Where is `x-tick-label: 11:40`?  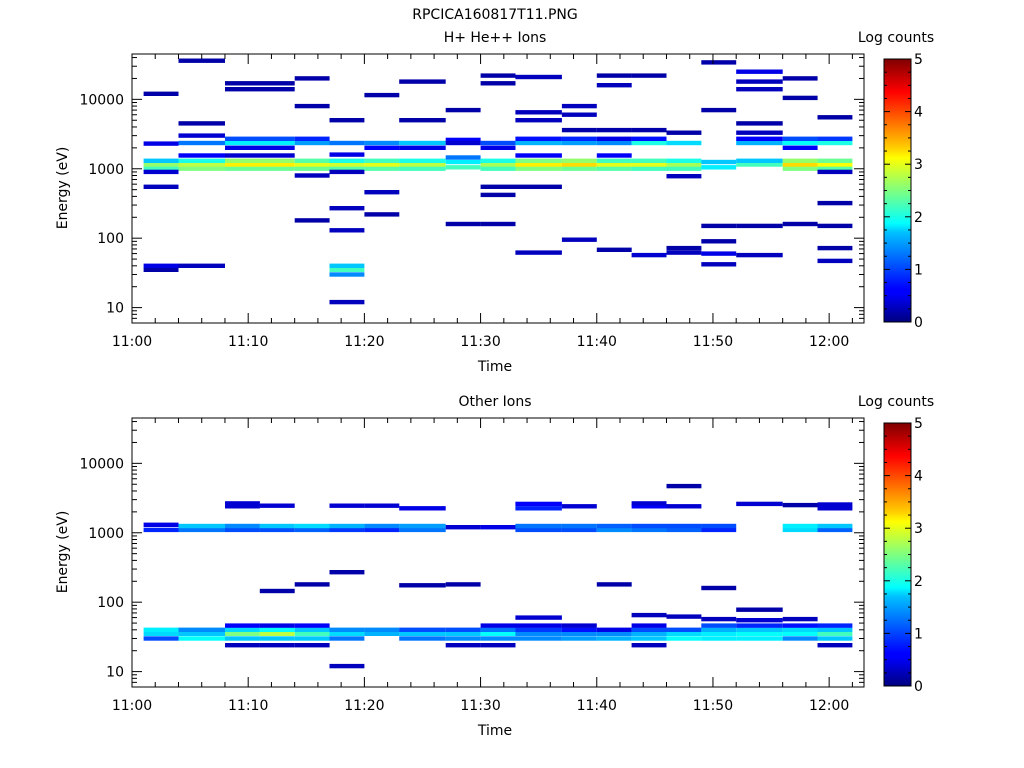 x-tick-label: 11:40 is located at coordinates (597, 706).